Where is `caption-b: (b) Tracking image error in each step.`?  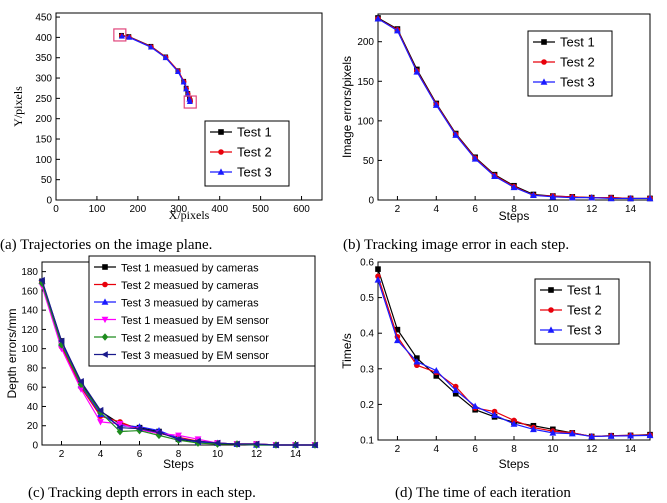 caption-b: (b) Tracking image error in each step. is located at coordinates (456, 245).